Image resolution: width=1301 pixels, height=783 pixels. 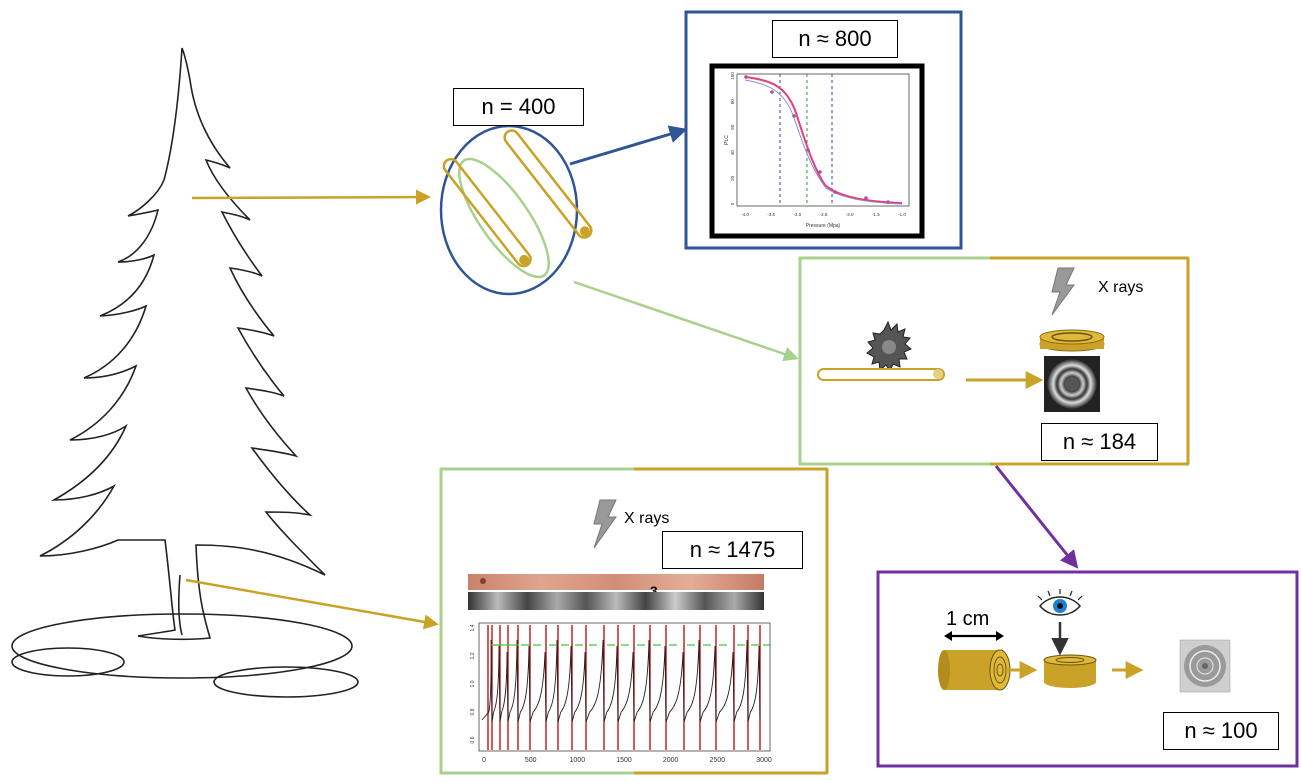 I want to click on vulnerability-plot-frame, so click(x=817, y=151).